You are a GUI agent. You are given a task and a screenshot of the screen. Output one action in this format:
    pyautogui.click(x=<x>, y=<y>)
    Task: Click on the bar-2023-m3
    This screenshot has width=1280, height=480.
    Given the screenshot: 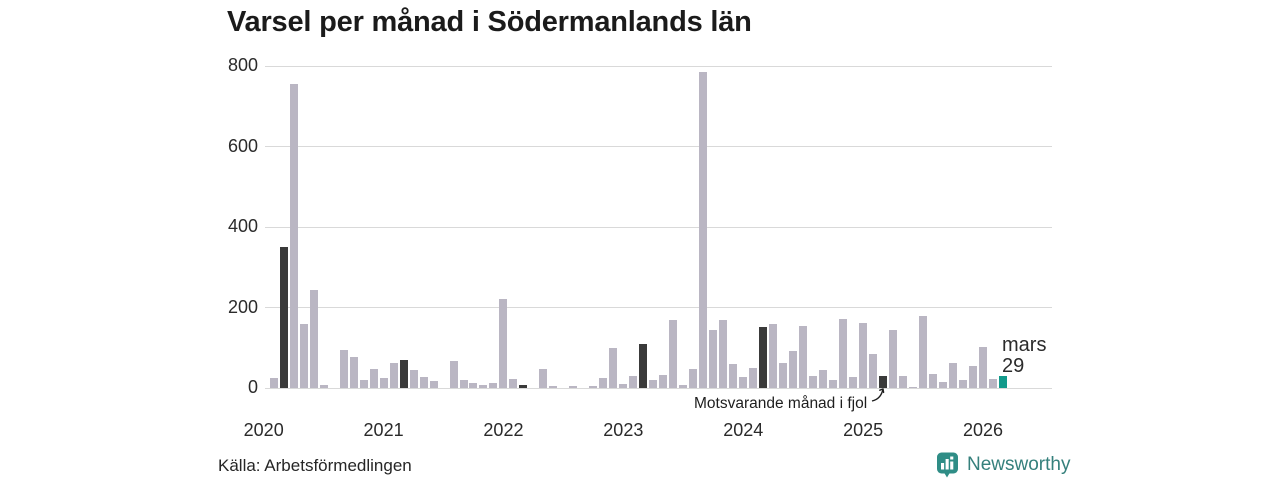 What is the action you would take?
    pyautogui.click(x=643, y=365)
    